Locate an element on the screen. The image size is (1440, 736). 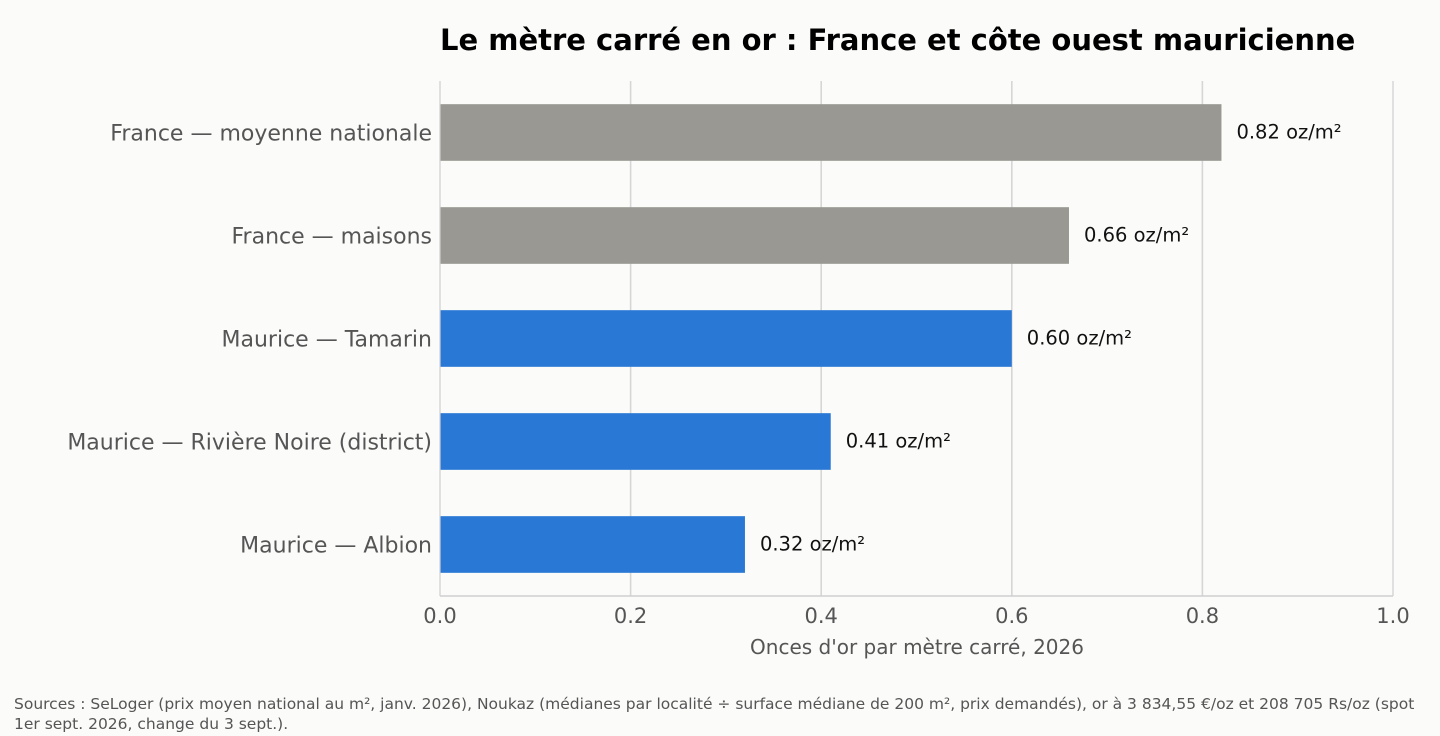
category-label: Maurice — Tamarin is located at coordinates (327, 340).